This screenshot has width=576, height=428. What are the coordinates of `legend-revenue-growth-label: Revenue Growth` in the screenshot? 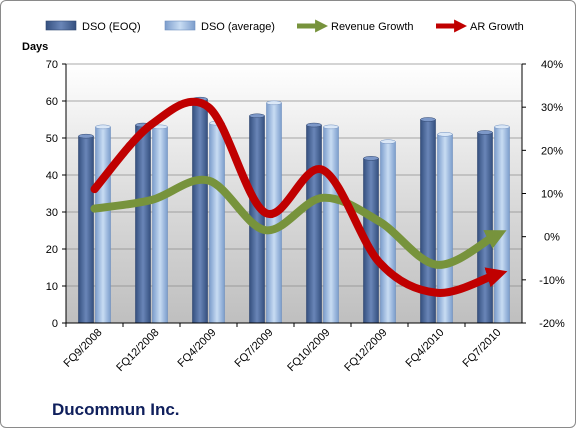 It's located at (372, 27).